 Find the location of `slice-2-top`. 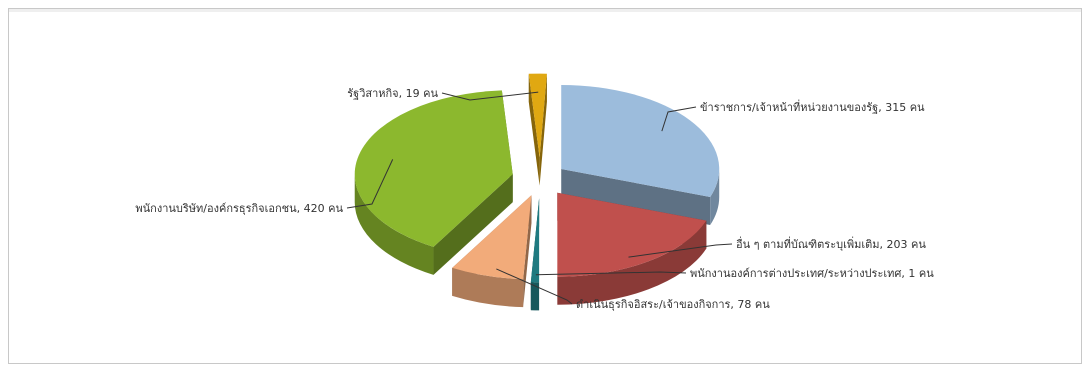

slice-2-top is located at coordinates (535, 240).